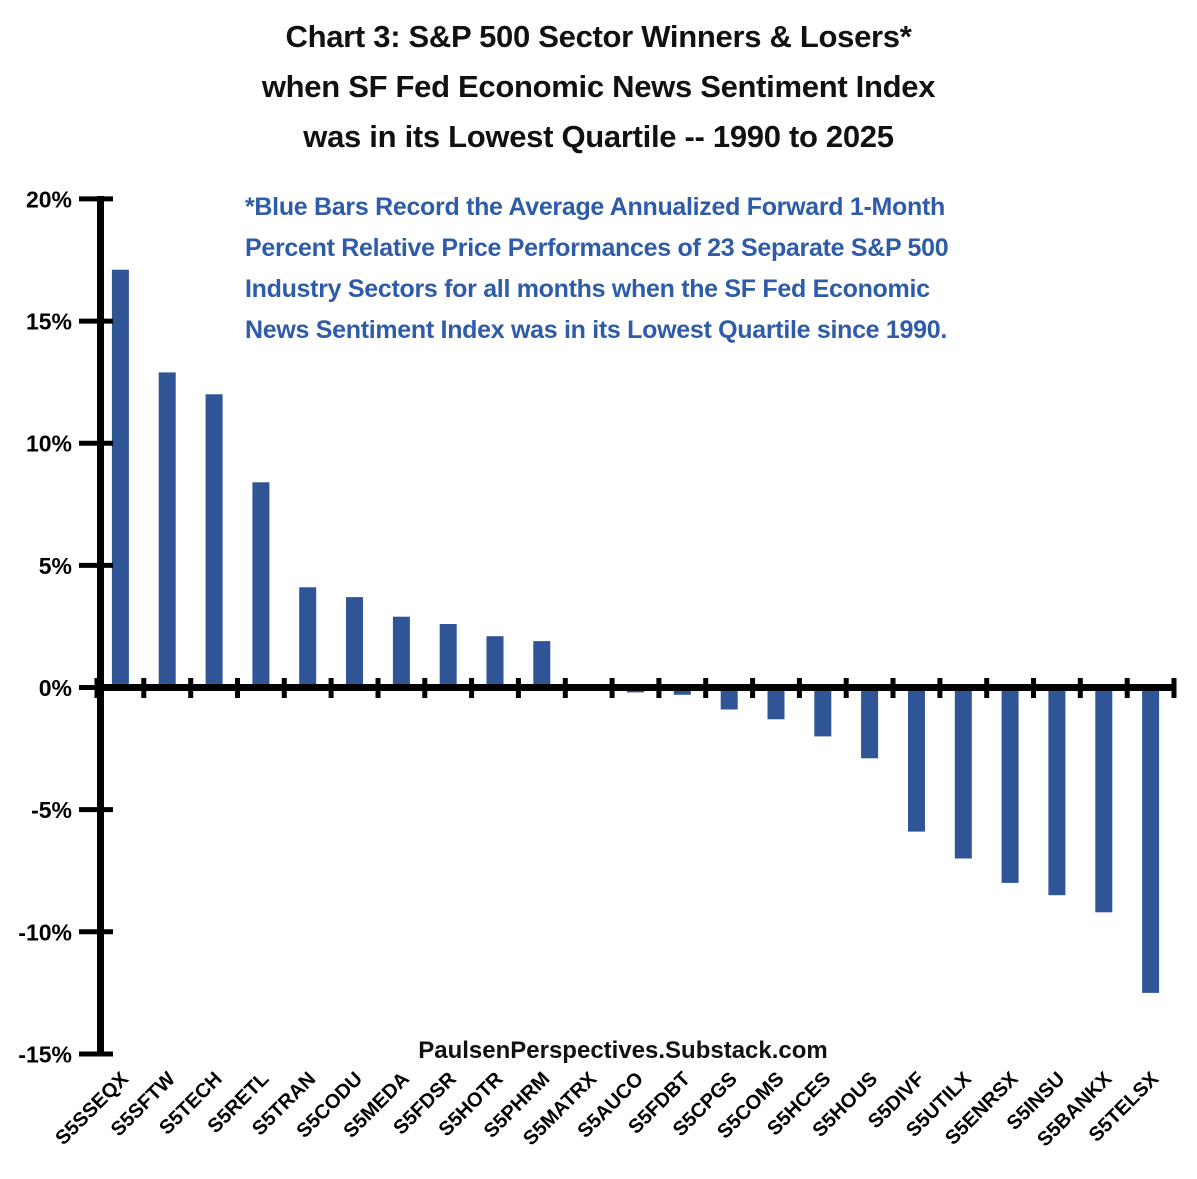 This screenshot has width=1197, height=1179. I want to click on bar-S5INSU, so click(1057, 791).